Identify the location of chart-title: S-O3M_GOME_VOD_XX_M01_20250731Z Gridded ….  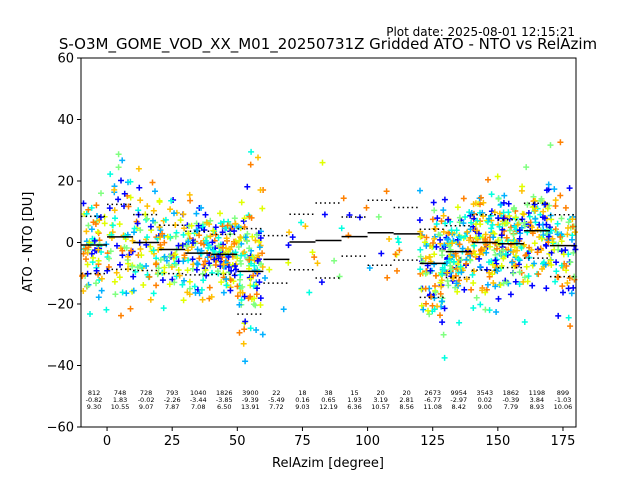
(328, 44).